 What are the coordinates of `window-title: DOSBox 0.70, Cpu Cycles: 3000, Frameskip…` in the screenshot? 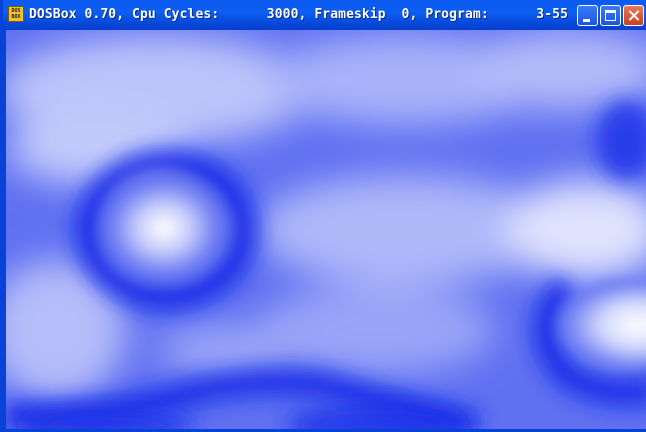 It's located at (299, 14).